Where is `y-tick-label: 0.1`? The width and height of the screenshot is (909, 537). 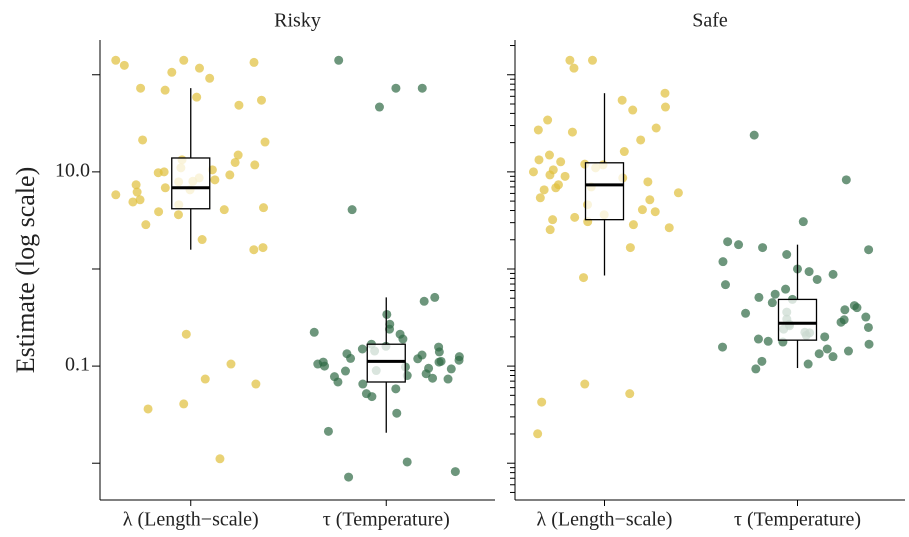
y-tick-label: 0.1 is located at coordinates (77, 365).